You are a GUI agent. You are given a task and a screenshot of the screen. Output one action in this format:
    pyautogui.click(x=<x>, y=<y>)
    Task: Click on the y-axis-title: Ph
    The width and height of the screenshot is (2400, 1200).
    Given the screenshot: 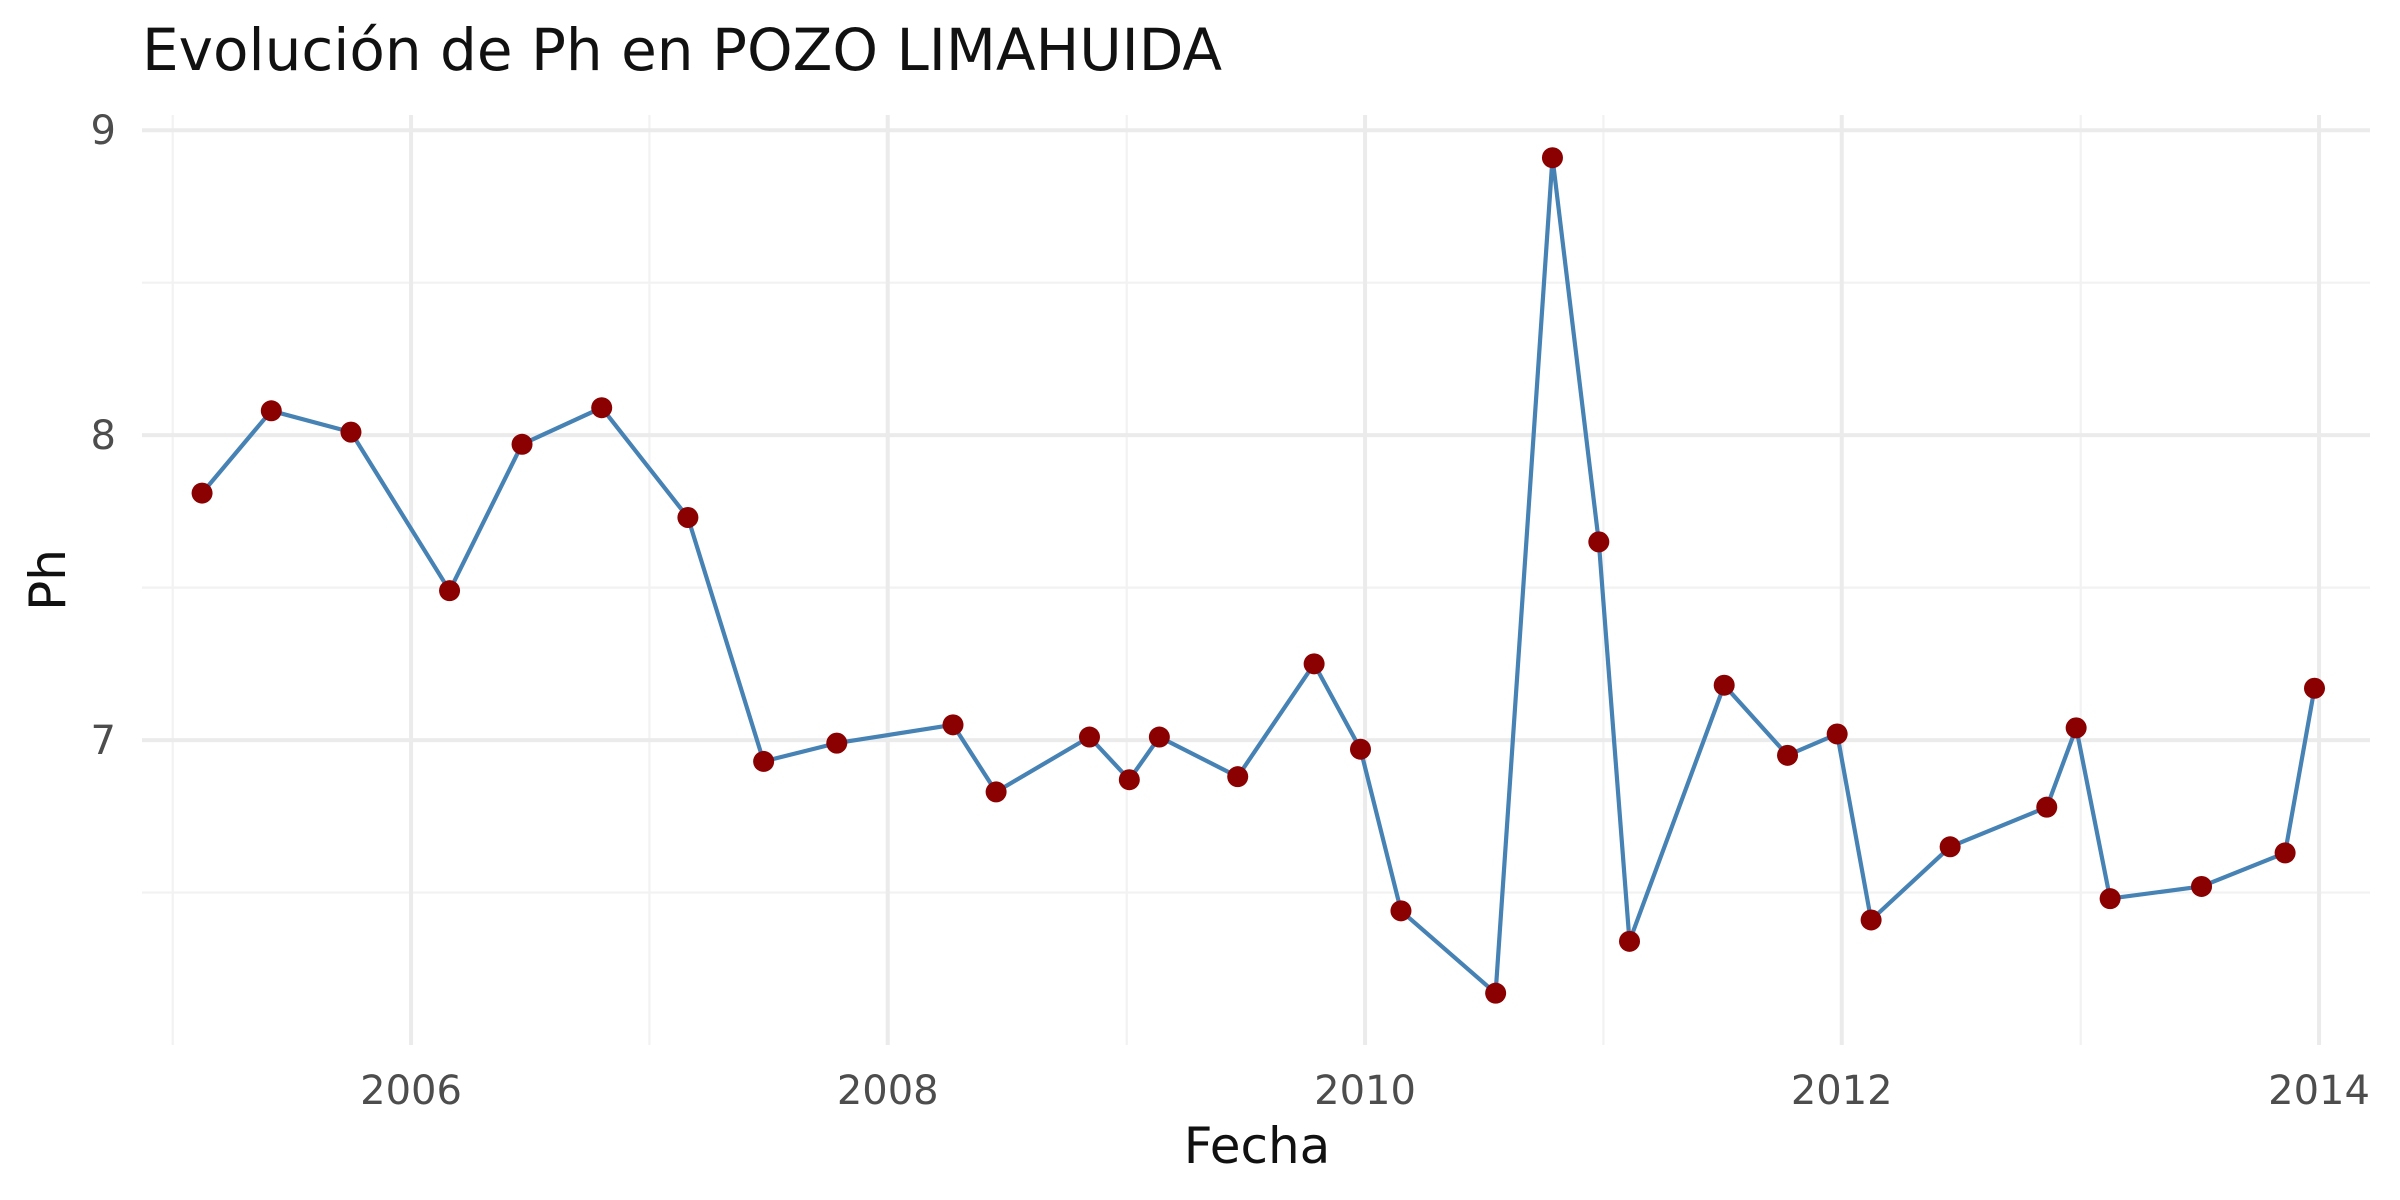 What is the action you would take?
    pyautogui.click(x=48, y=580)
    